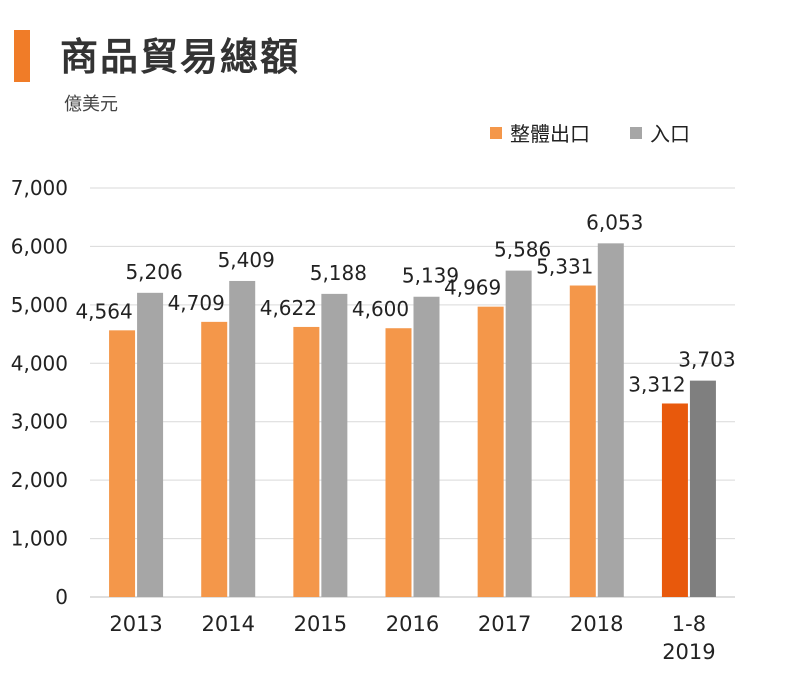 The height and width of the screenshot is (690, 800). I want to click on data-label-export: 4,564, so click(103, 311).